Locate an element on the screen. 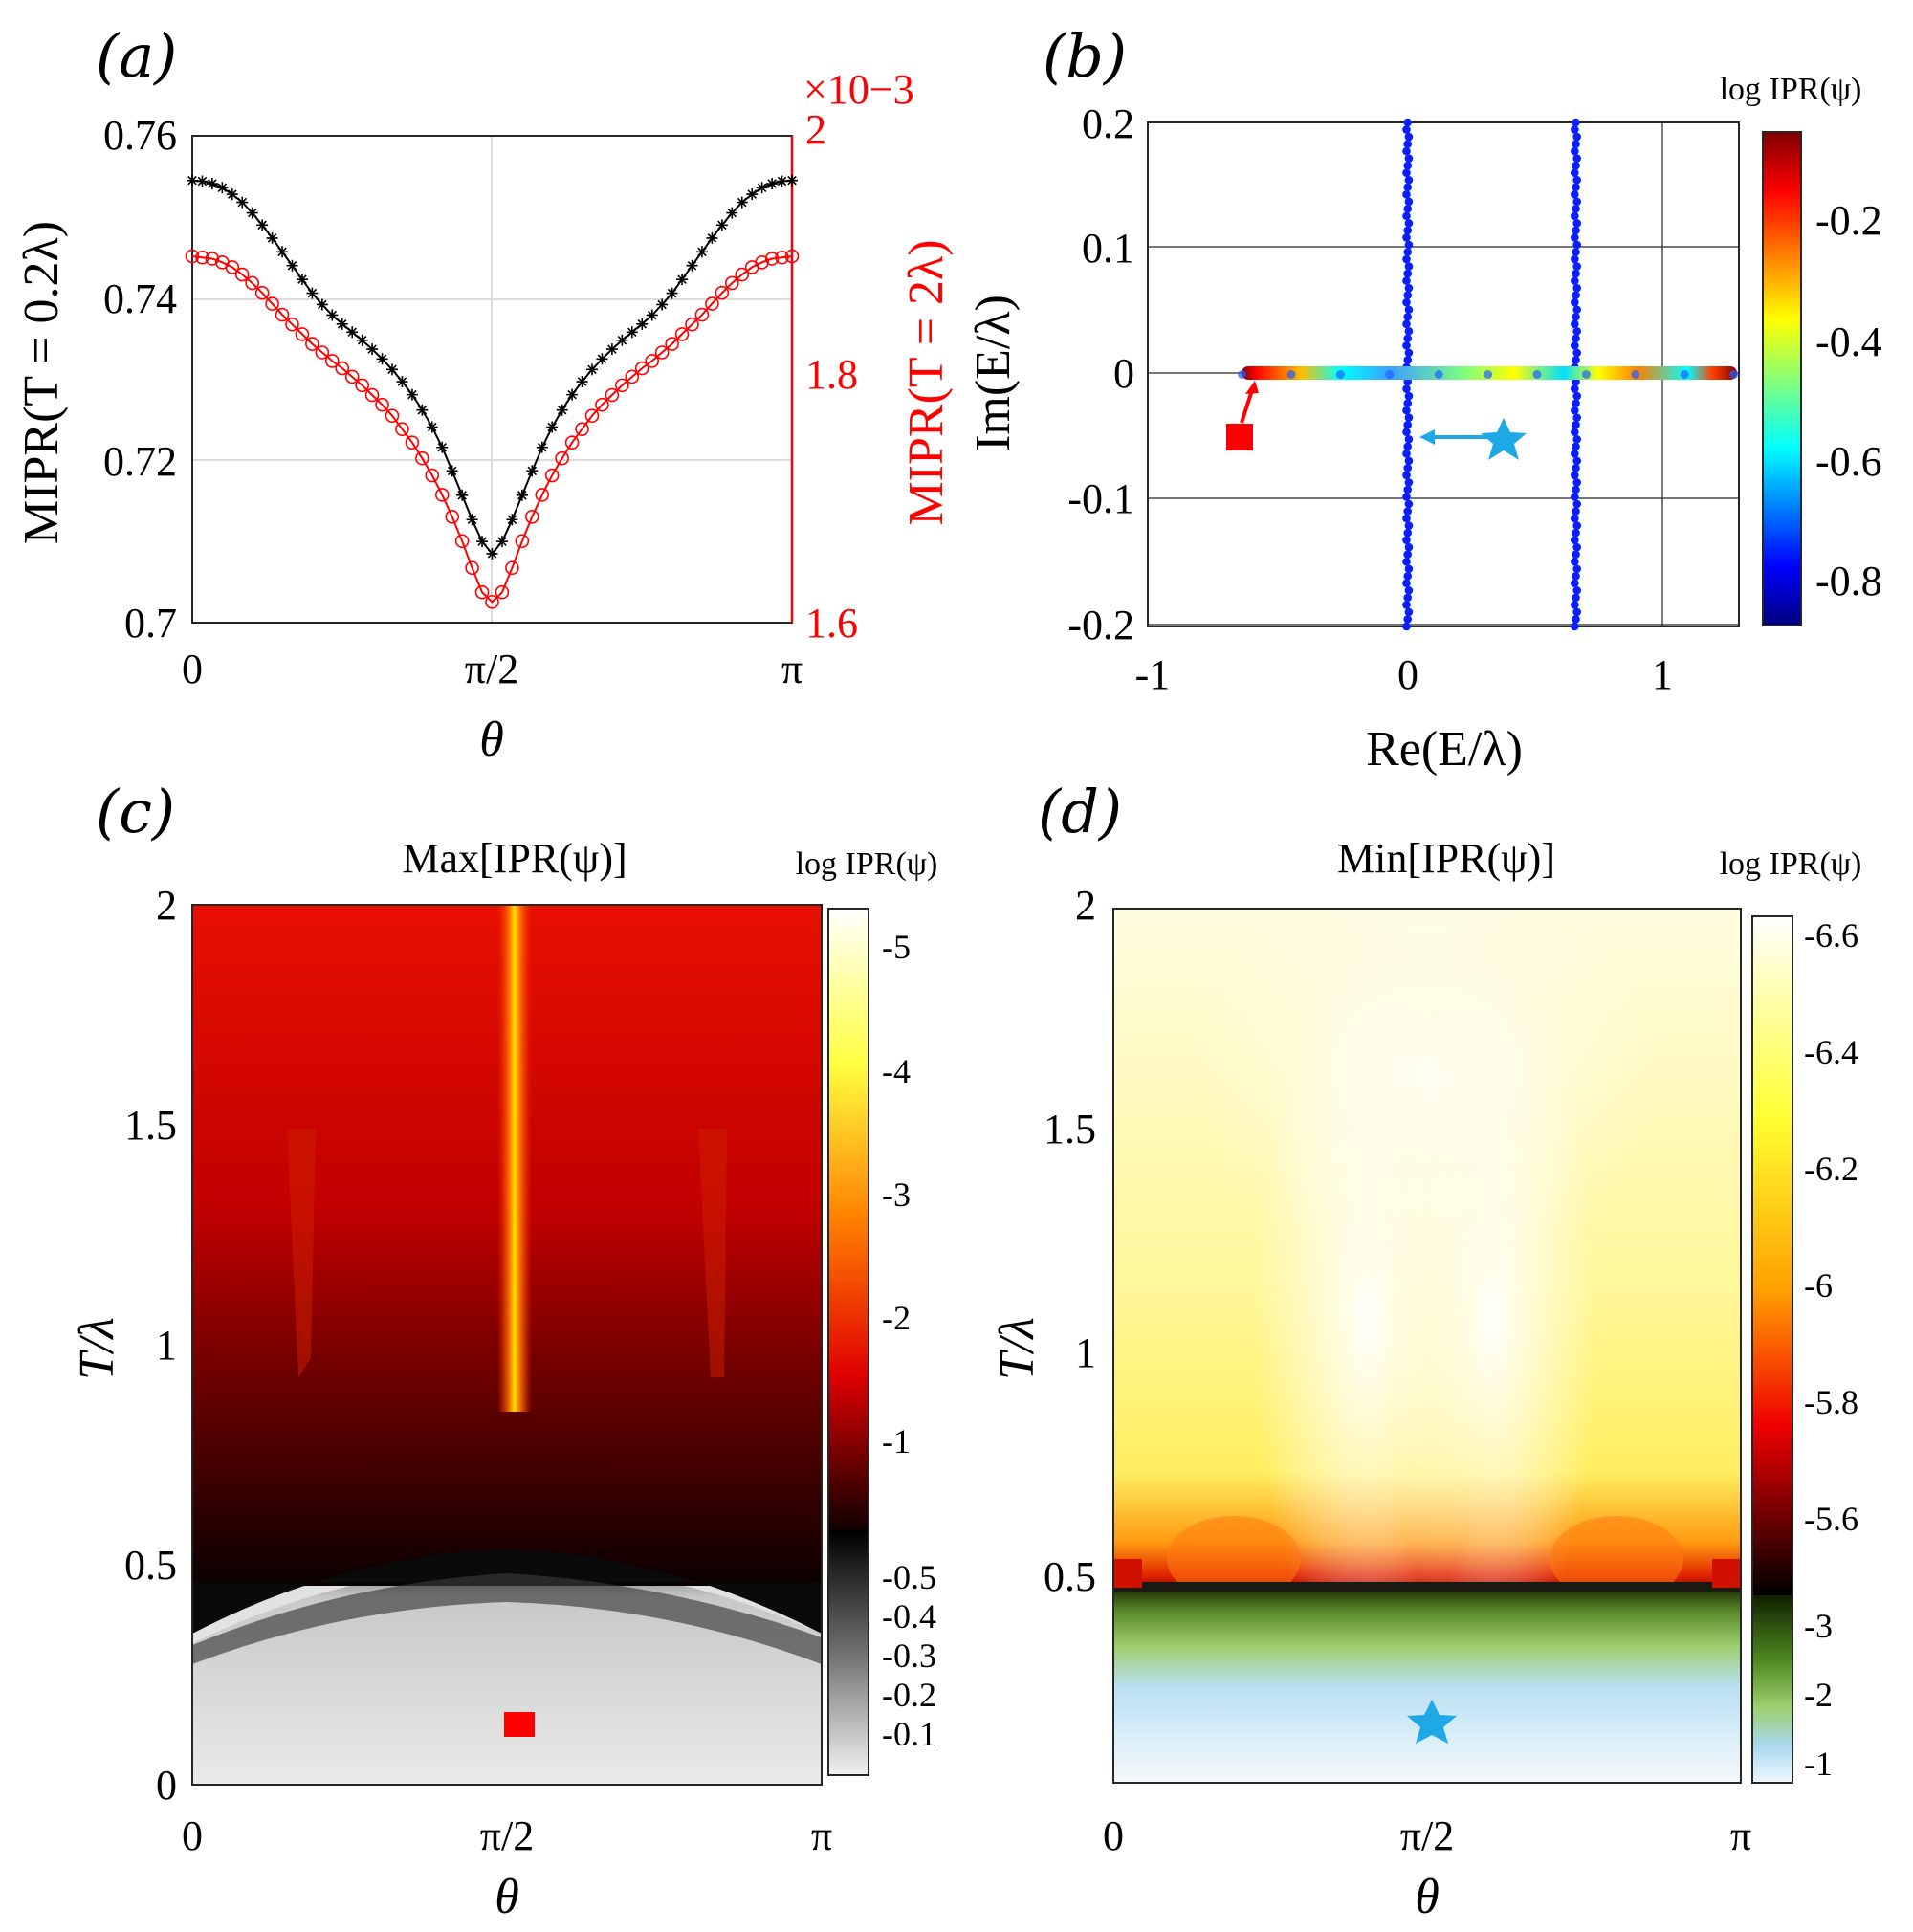 This screenshot has height=1932, width=1913. panel-d-ytick-1: 1 is located at coordinates (1085, 1352).